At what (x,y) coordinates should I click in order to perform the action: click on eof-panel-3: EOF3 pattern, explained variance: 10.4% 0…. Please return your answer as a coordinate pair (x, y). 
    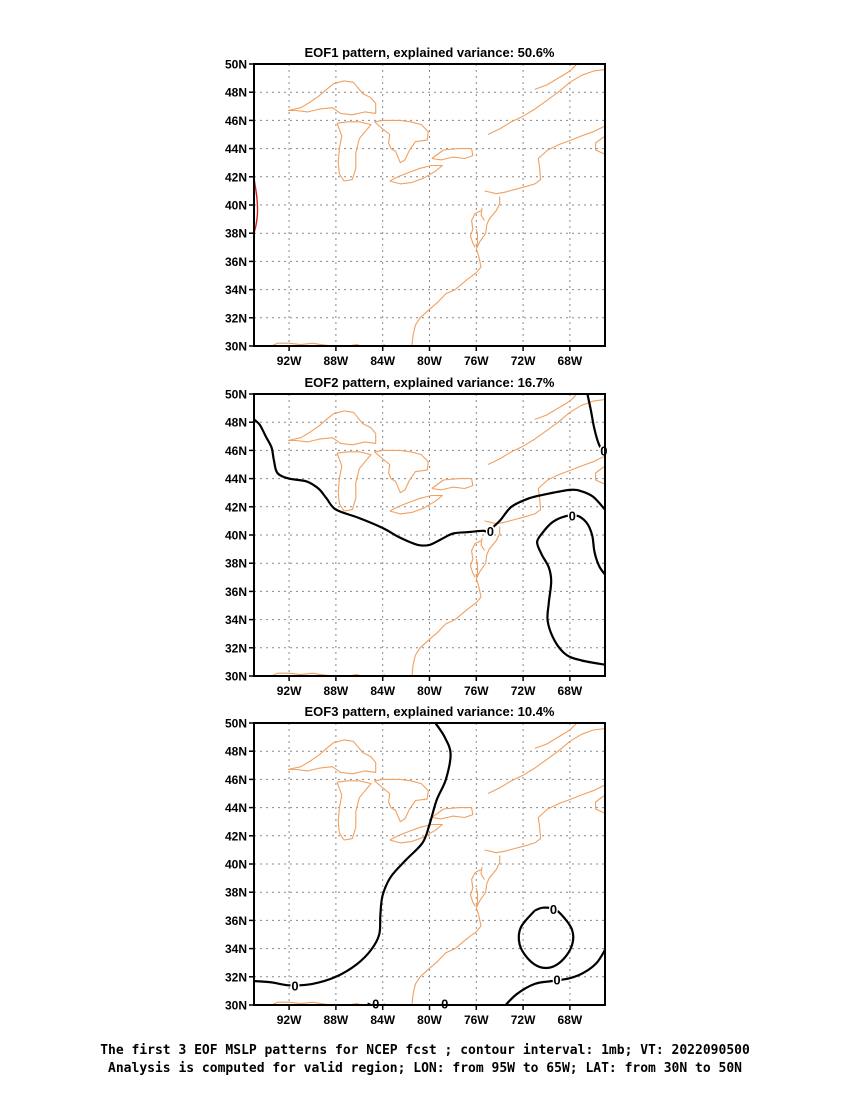
    Looking at the image, I should click on (415, 865).